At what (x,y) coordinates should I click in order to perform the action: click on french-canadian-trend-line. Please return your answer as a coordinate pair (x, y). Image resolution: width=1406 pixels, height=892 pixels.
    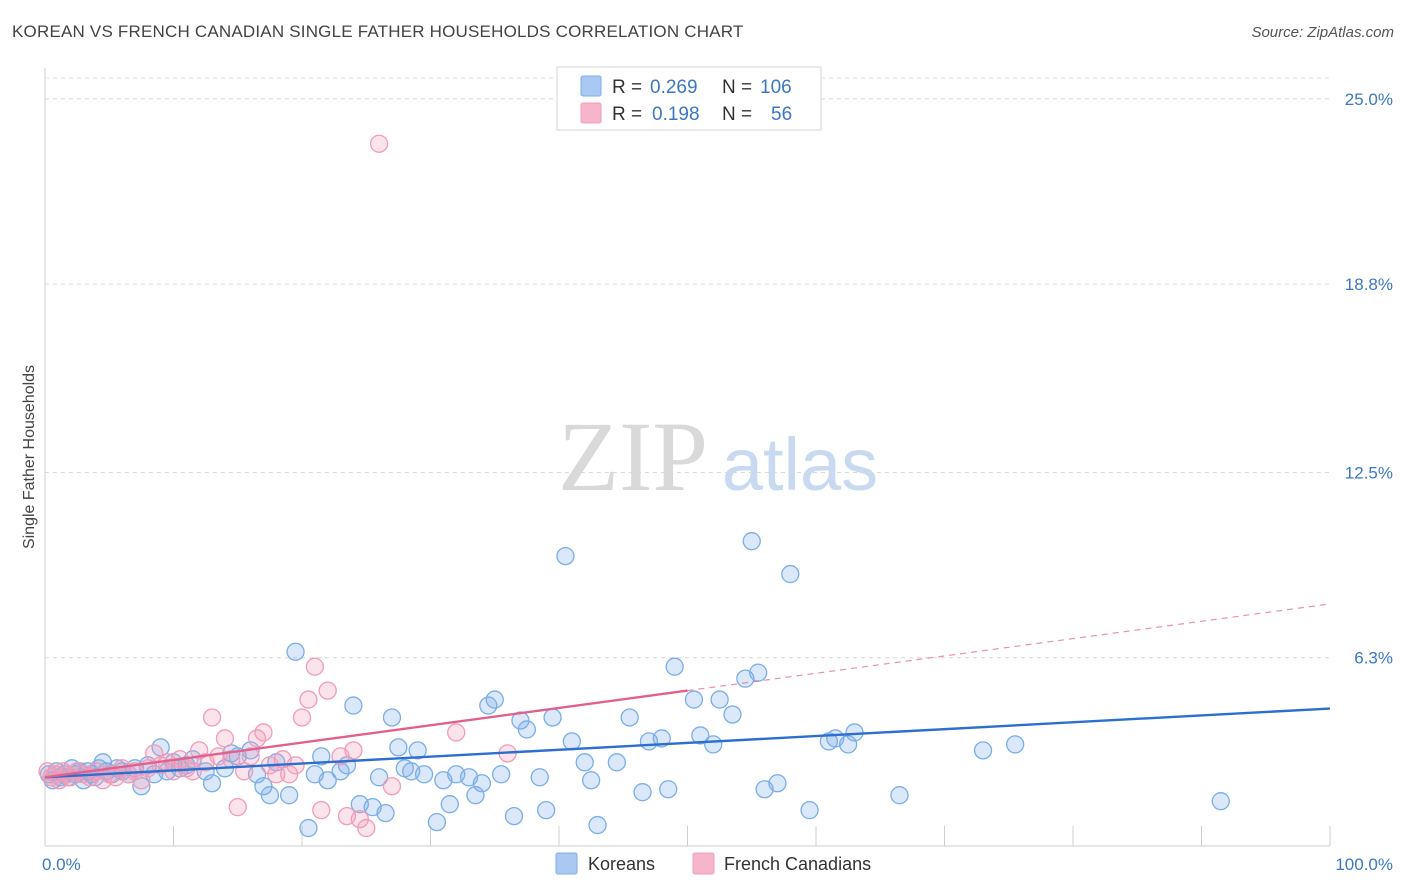
    Looking at the image, I should click on (366, 734).